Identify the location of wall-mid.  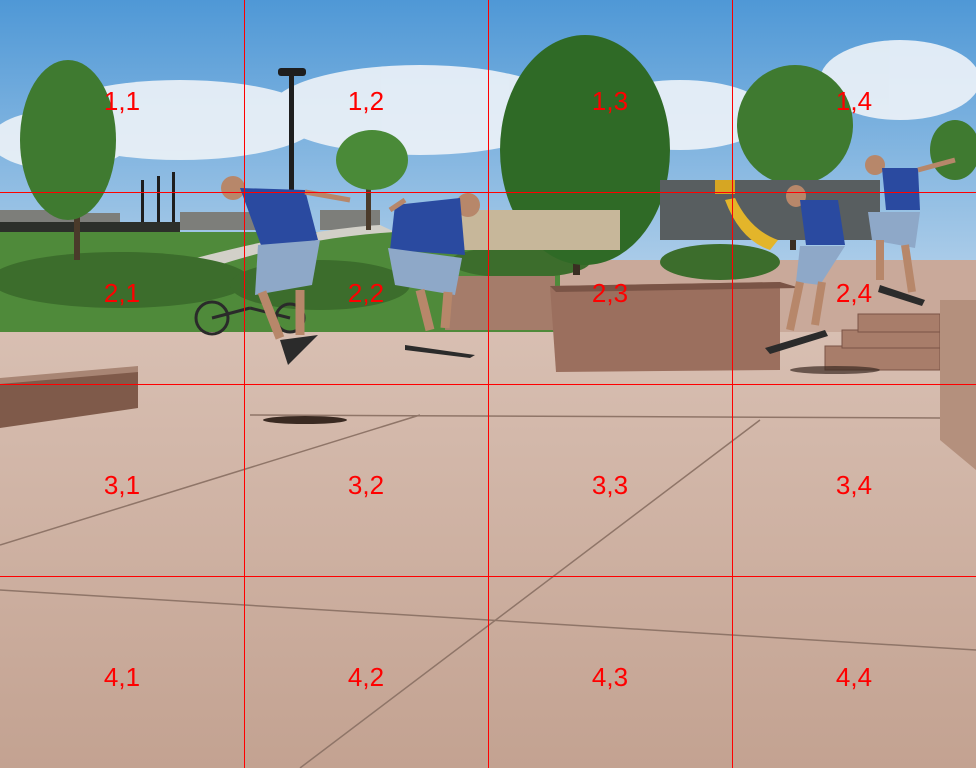
(500, 303).